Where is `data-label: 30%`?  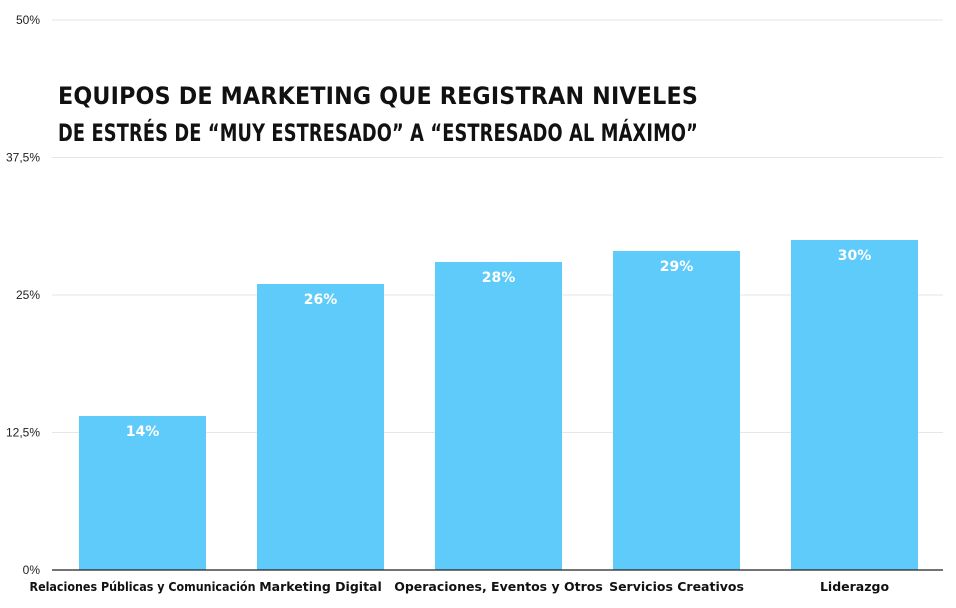 data-label: 30% is located at coordinates (855, 256).